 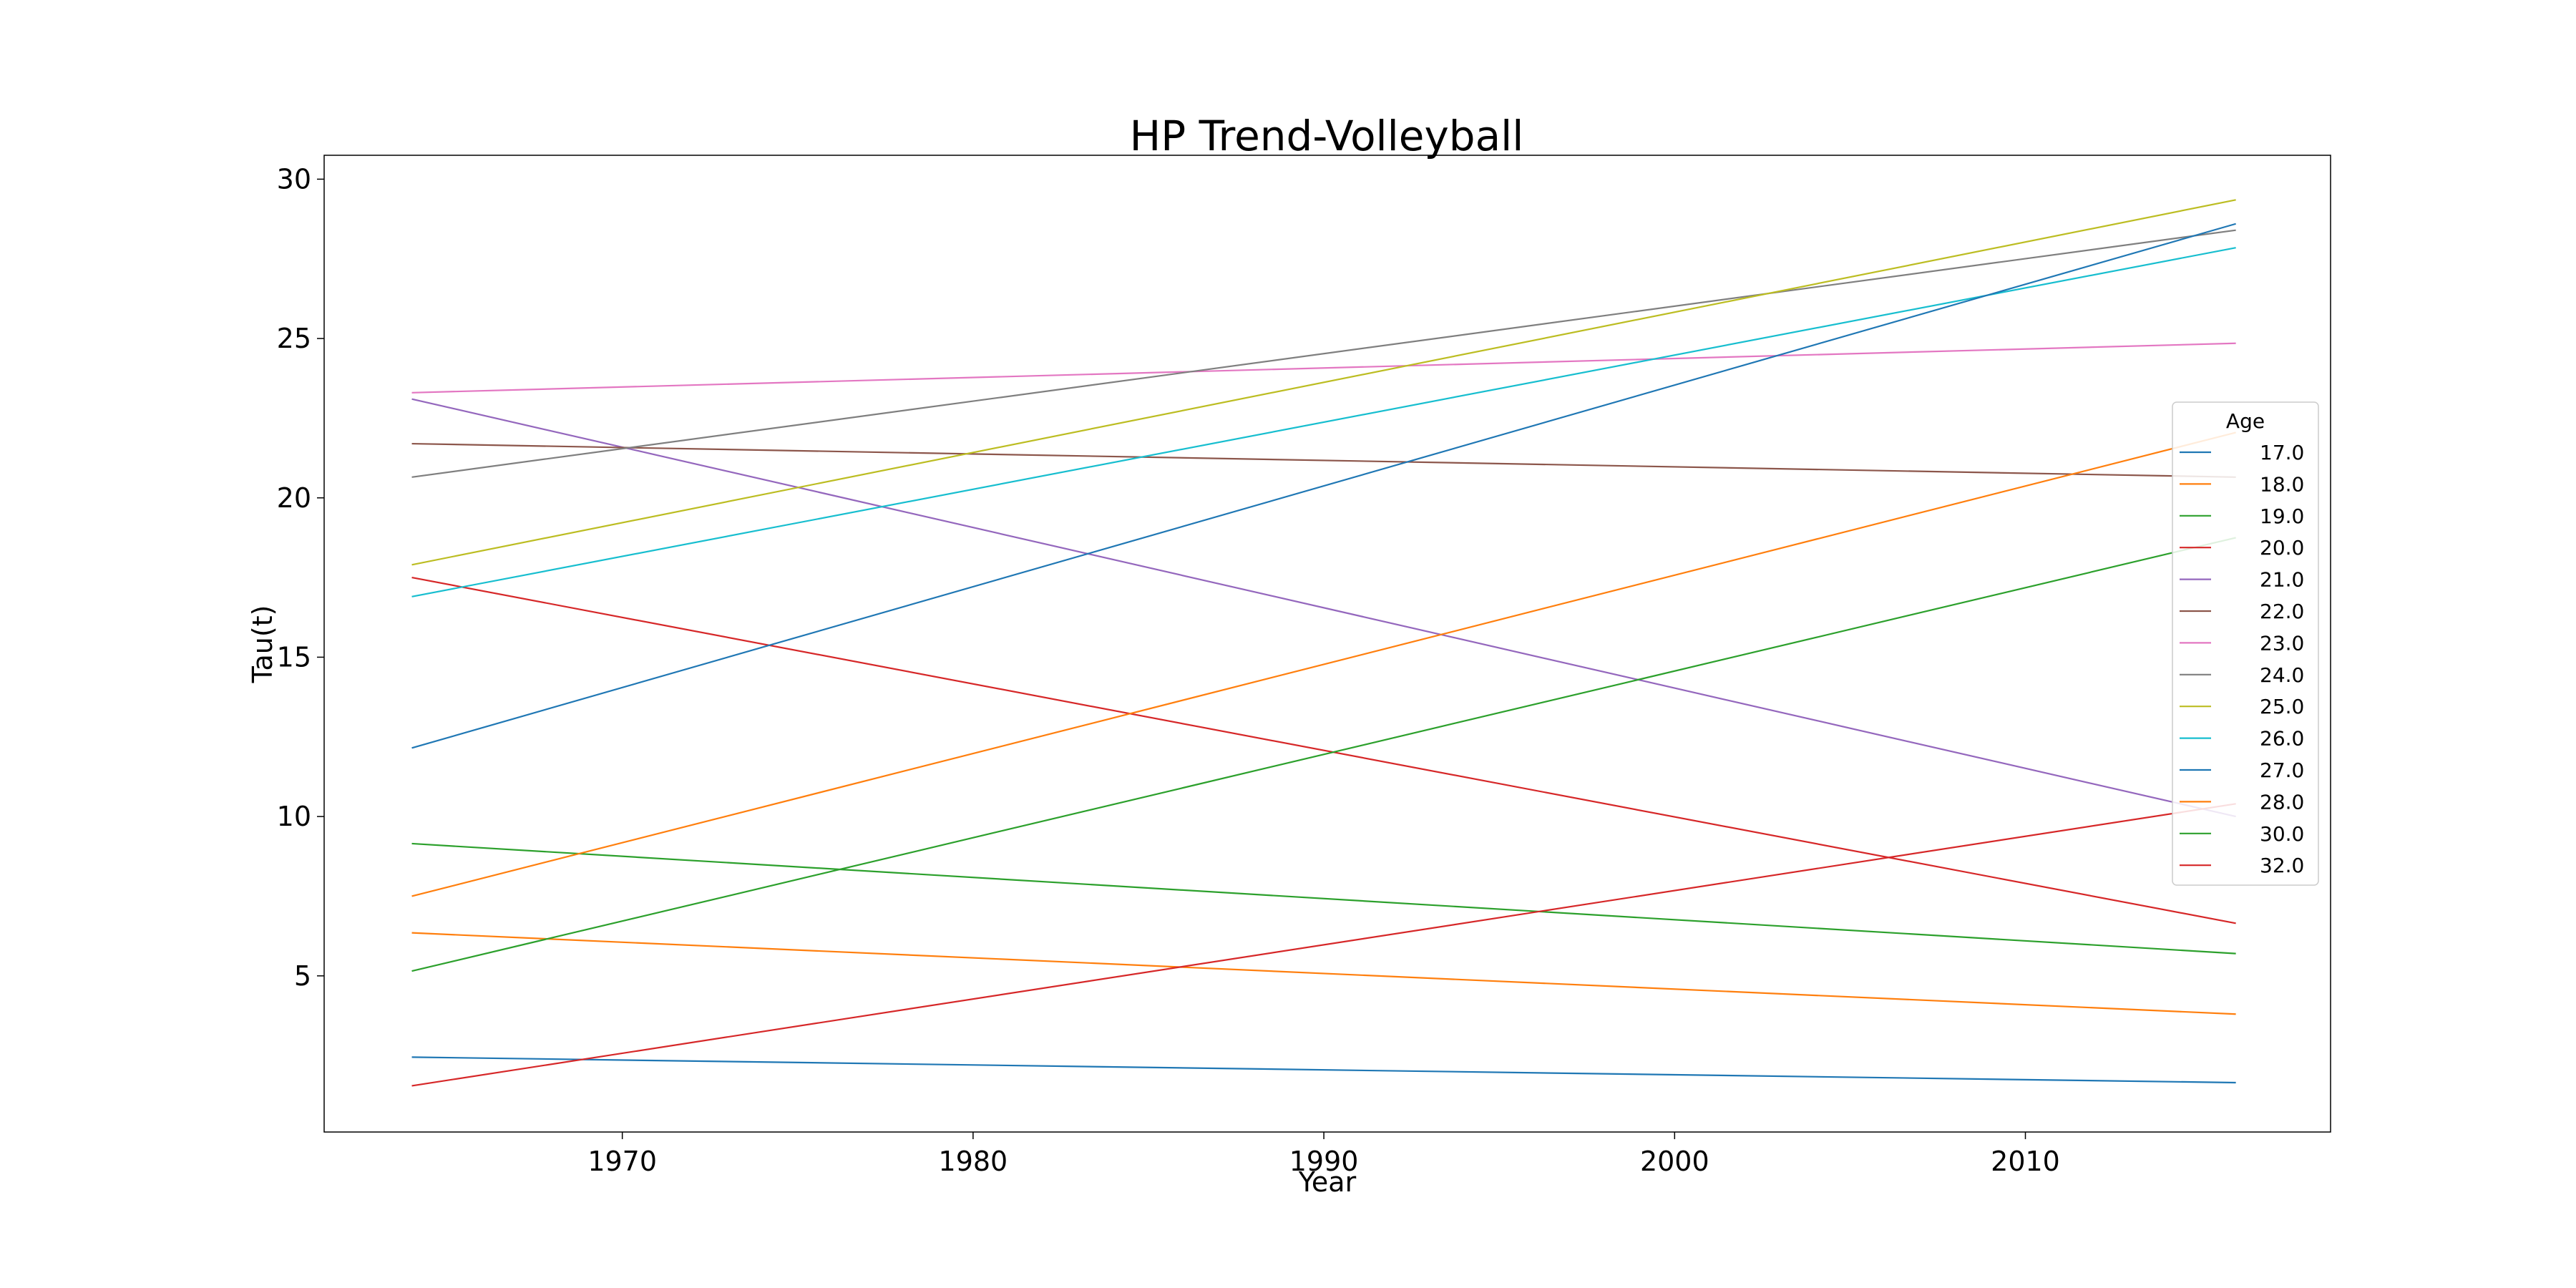 I want to click on y-tick-label: 25, so click(x=294, y=338).